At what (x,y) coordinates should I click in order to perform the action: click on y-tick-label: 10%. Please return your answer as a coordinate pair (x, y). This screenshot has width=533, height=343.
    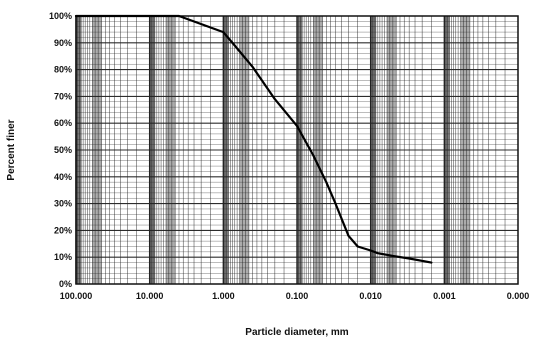
    Looking at the image, I should click on (63, 257).